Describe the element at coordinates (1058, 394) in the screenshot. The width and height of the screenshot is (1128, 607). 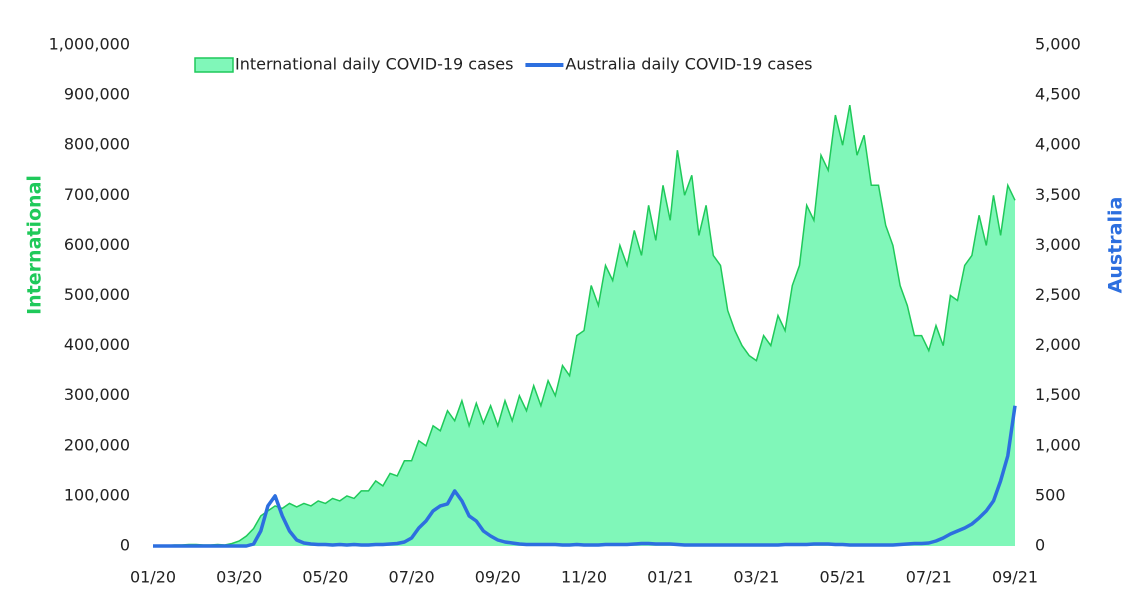
I see `y2-tick-label: 1,500` at that location.